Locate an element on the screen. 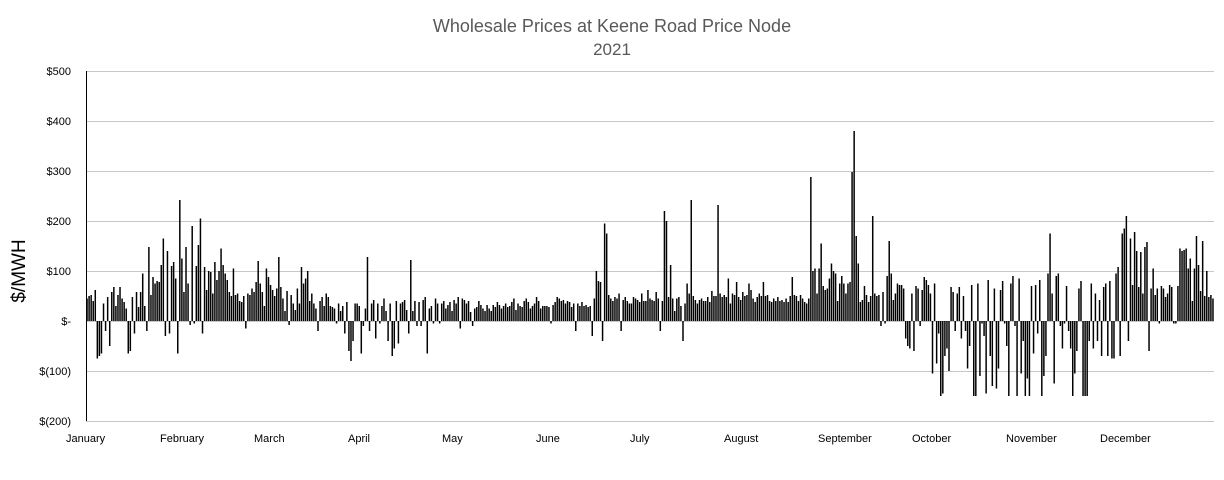 This screenshot has width=1224, height=480. x-tick-label: July is located at coordinates (640, 439).